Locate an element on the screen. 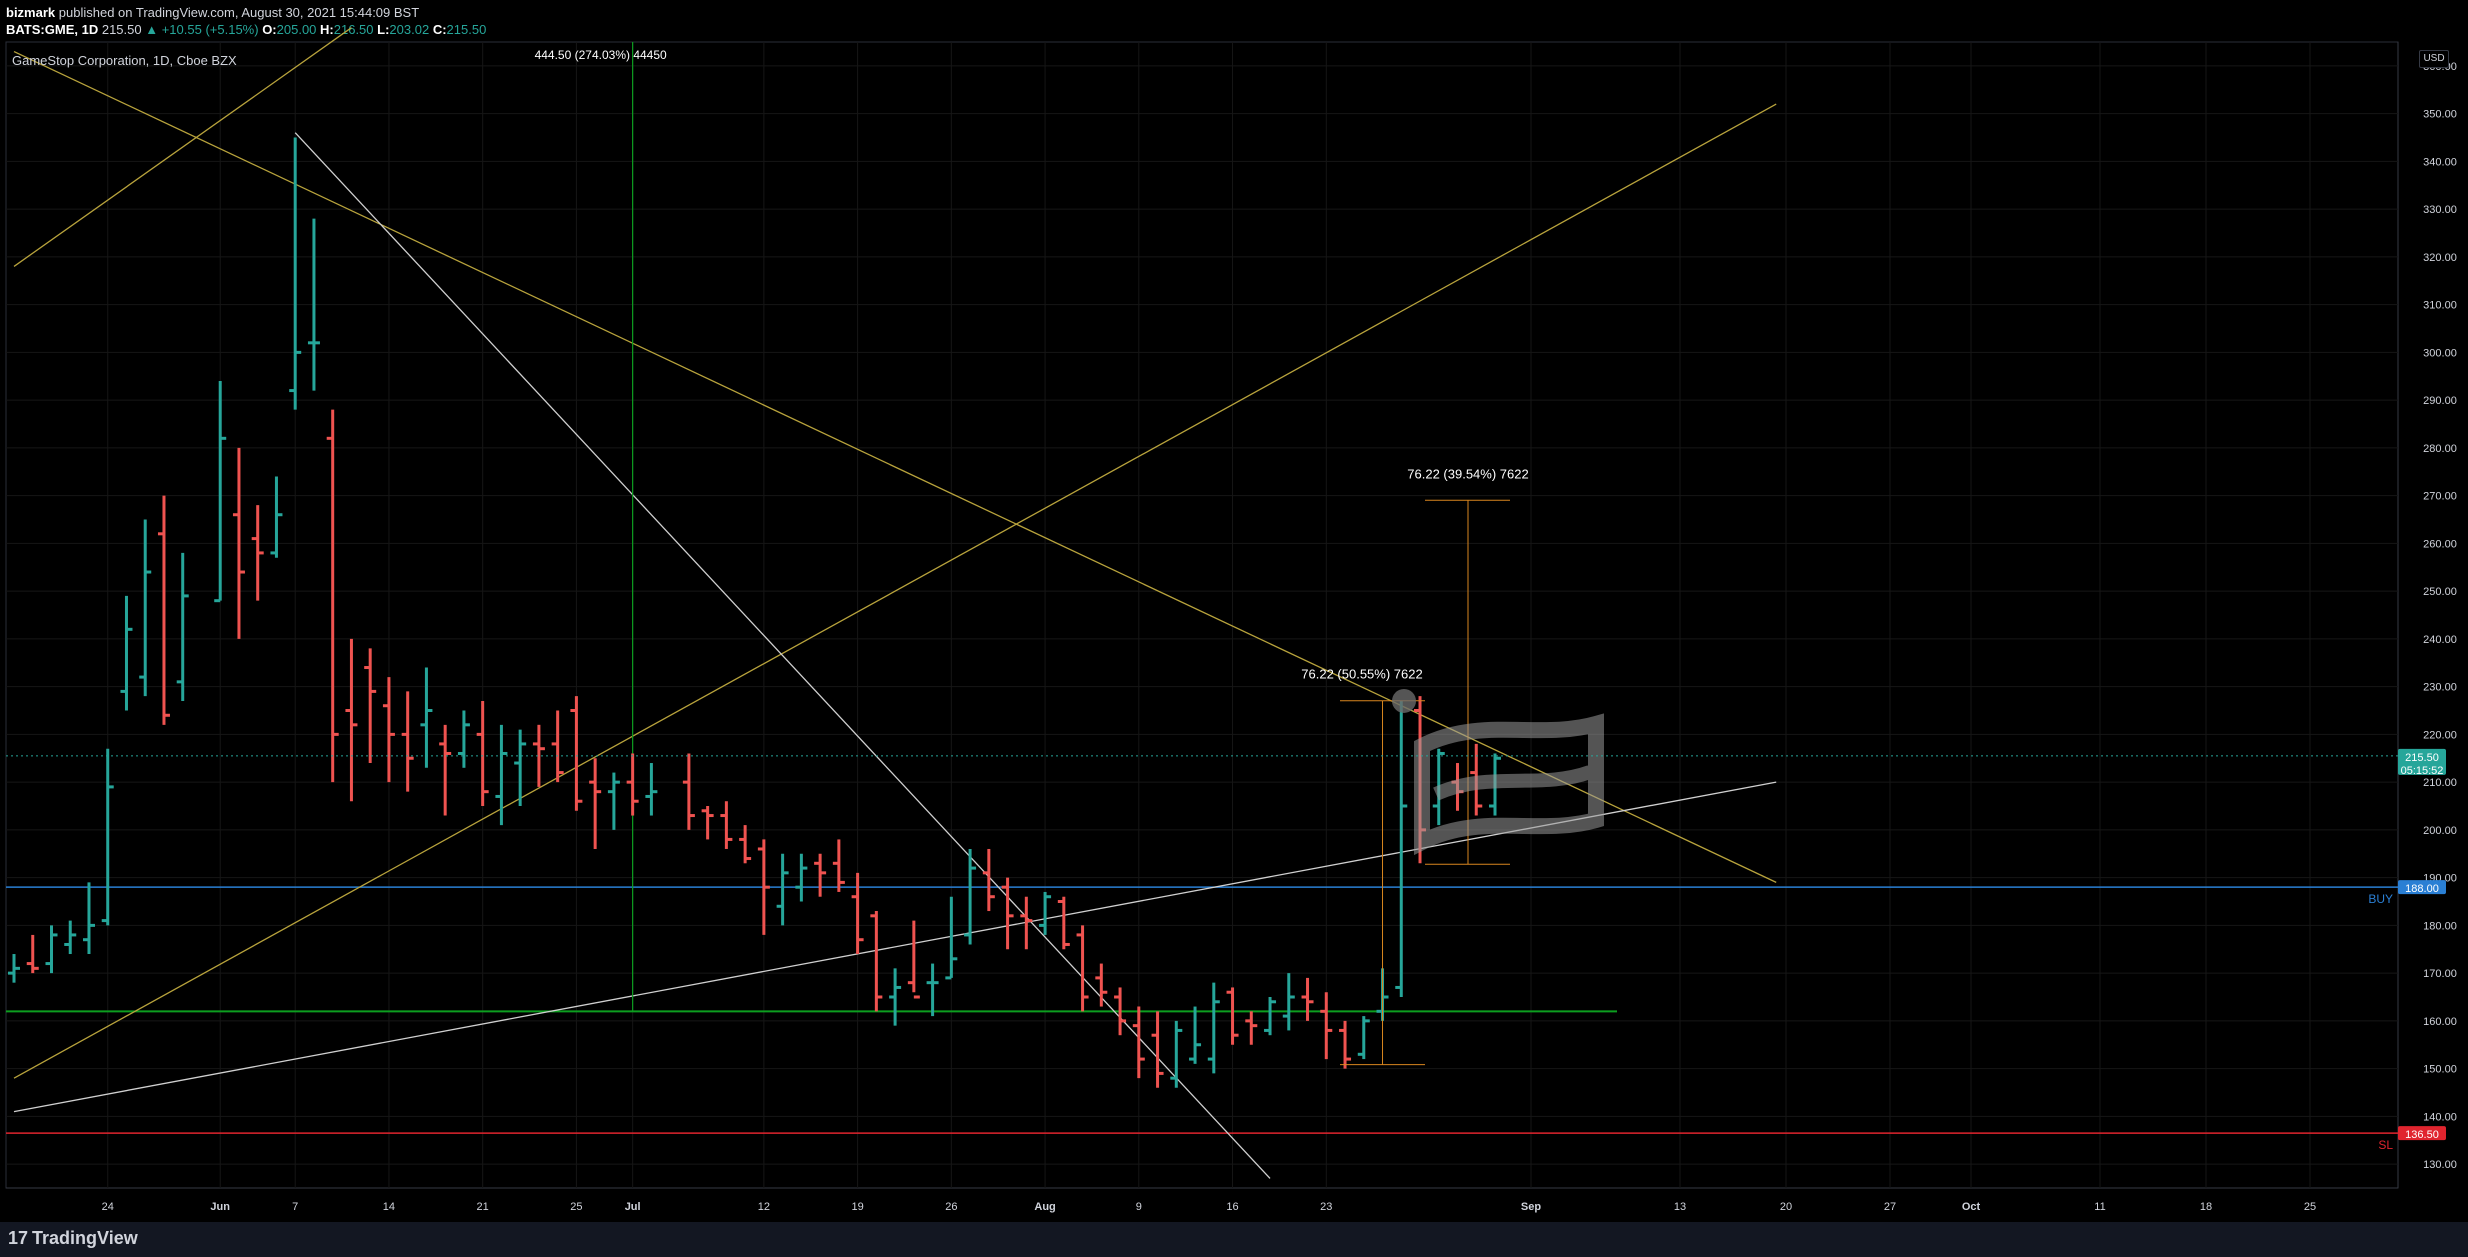 Image resolution: width=2468 pixels, height=1257 pixels. measure1-label: 76.22 (50.55%) 7622 is located at coordinates (1361, 674).